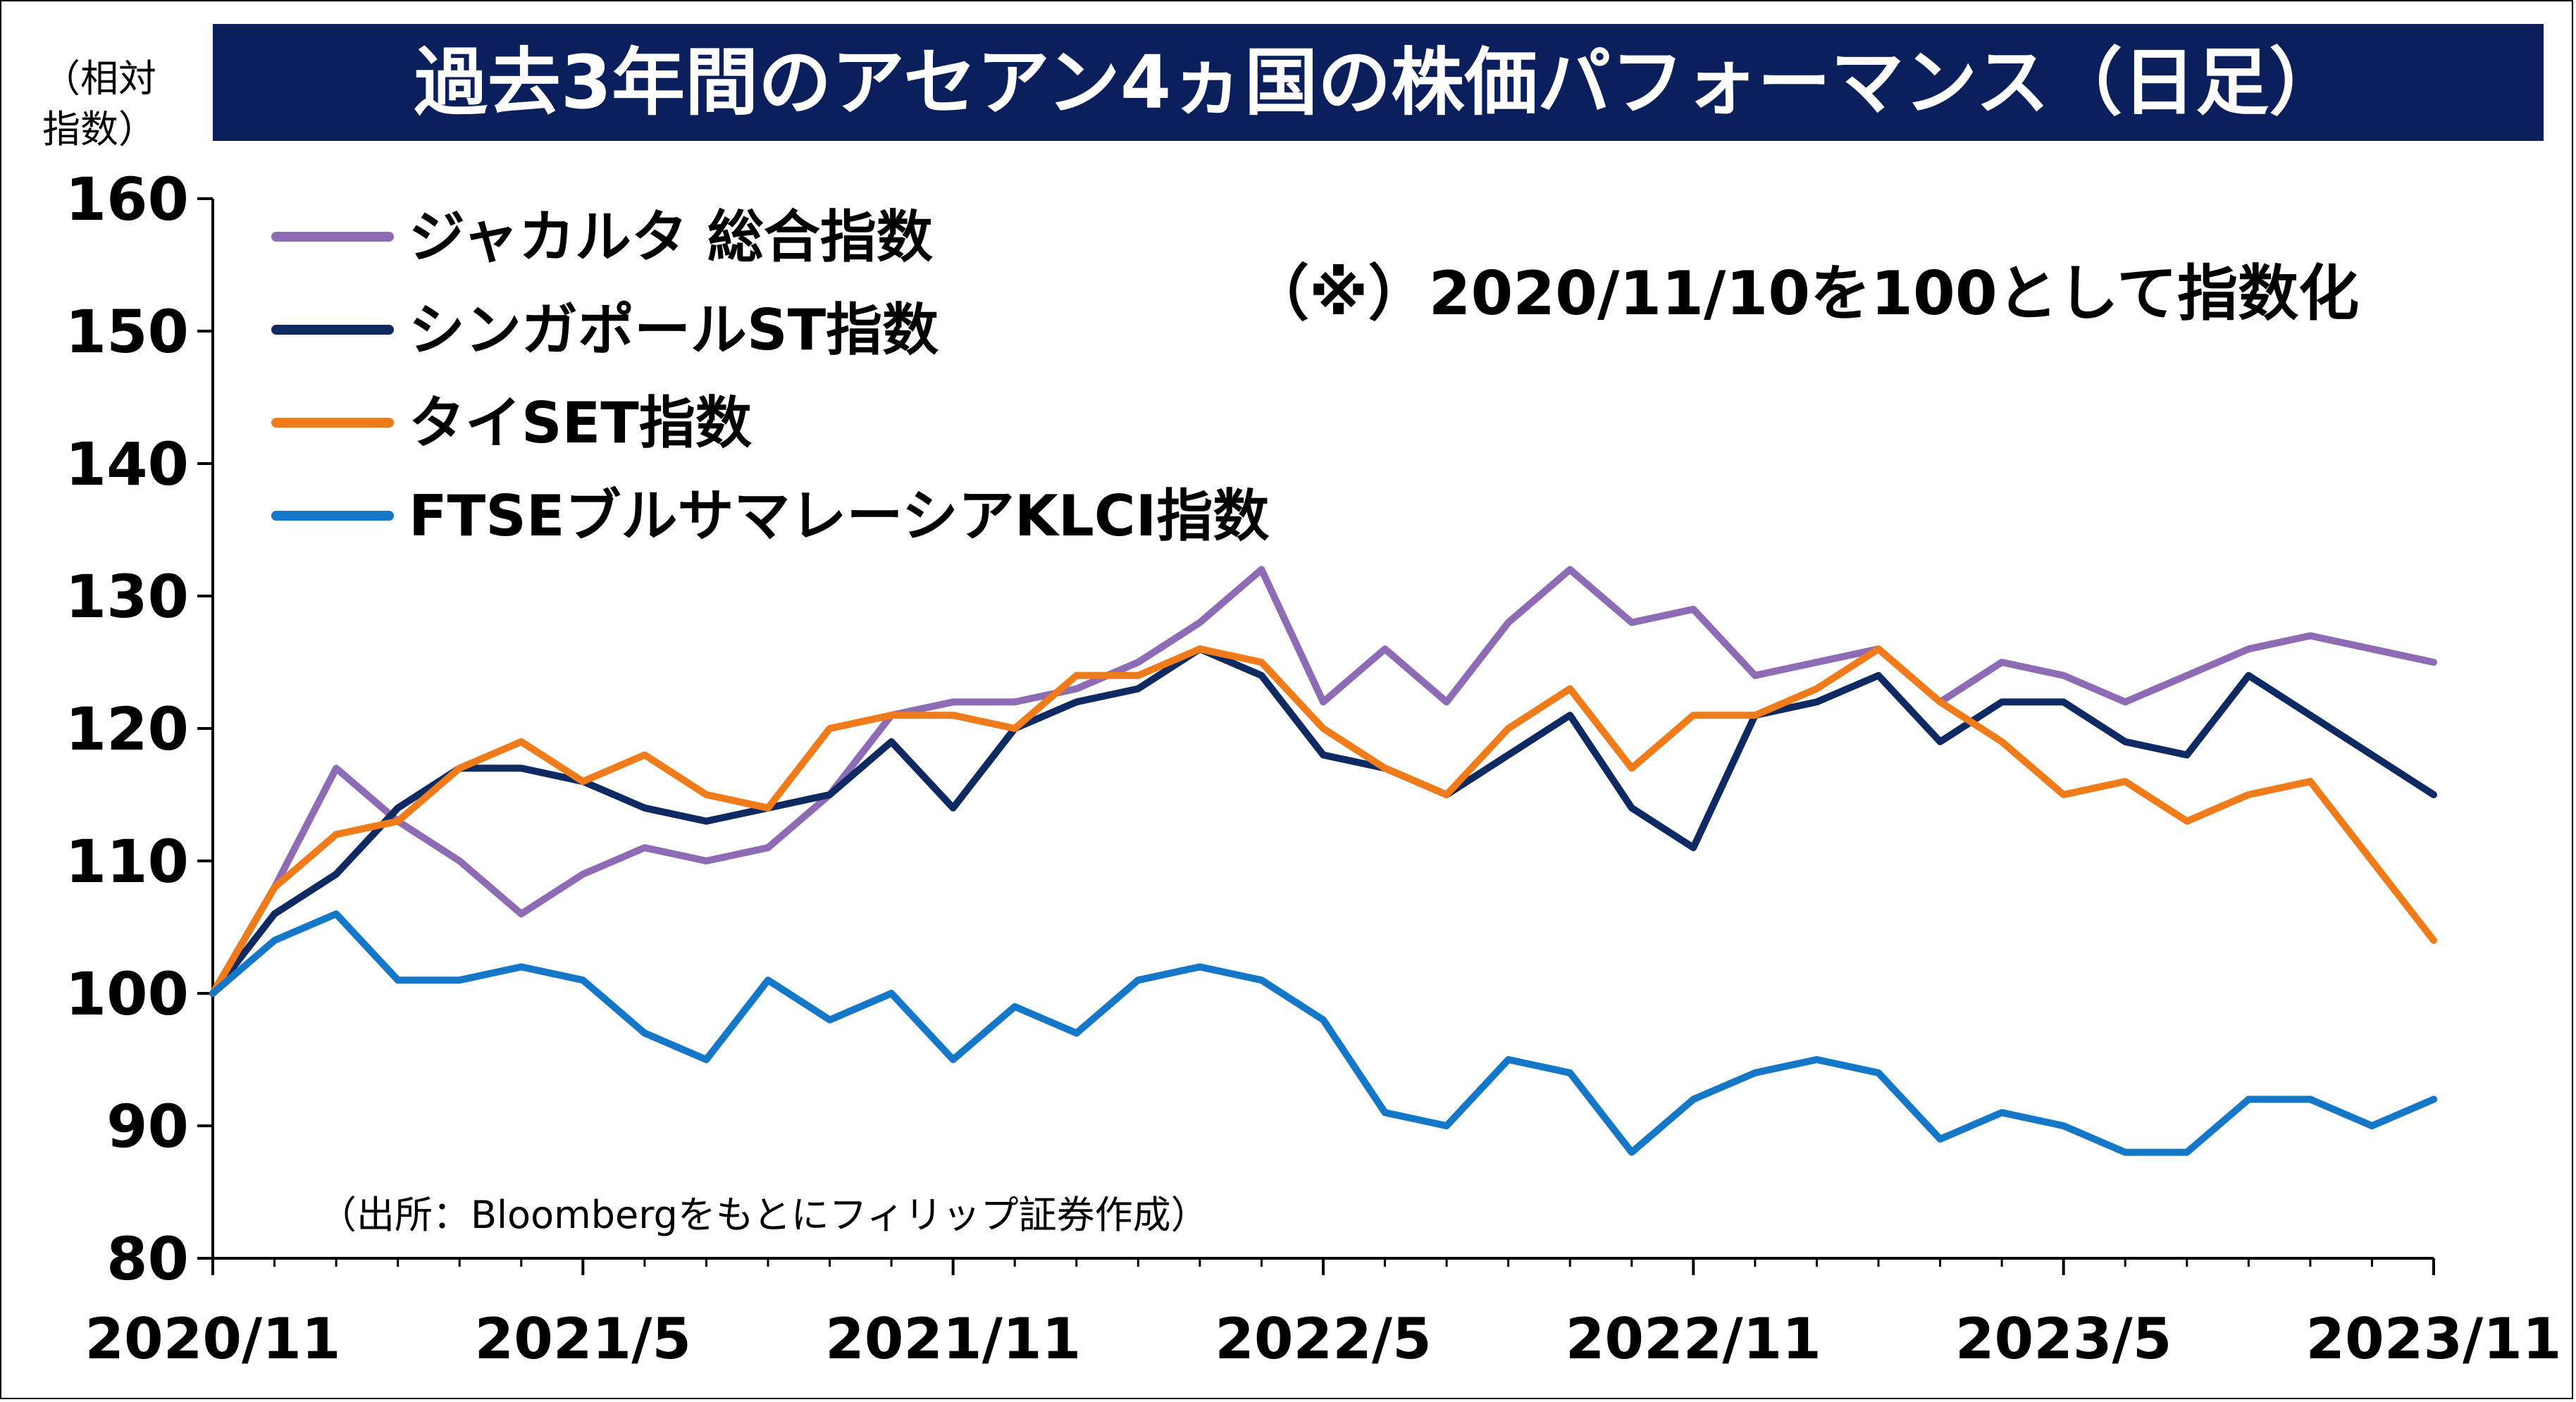 The height and width of the screenshot is (1402, 2576). Describe the element at coordinates (1804, 294) in the screenshot. I see `index-note: （※）2020/11/10を100として指数化` at that location.